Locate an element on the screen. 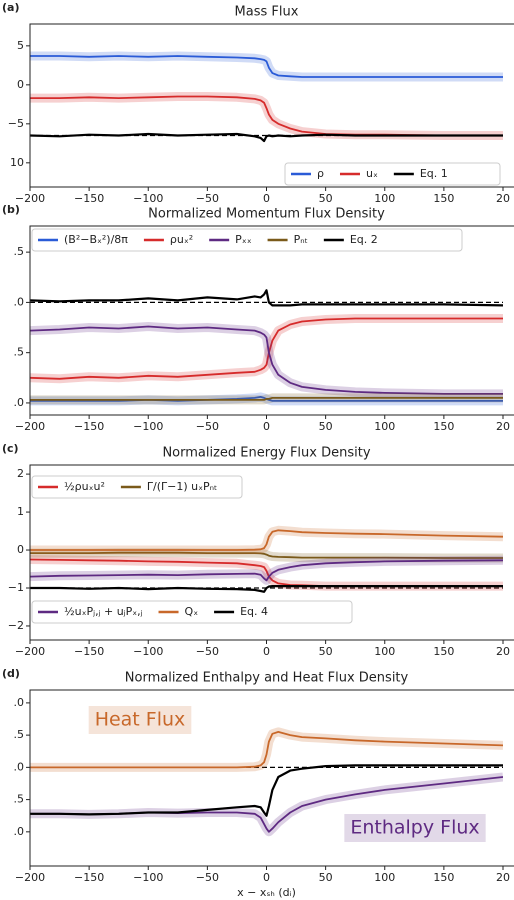  legend-label: uₓ is located at coordinates (372, 173).